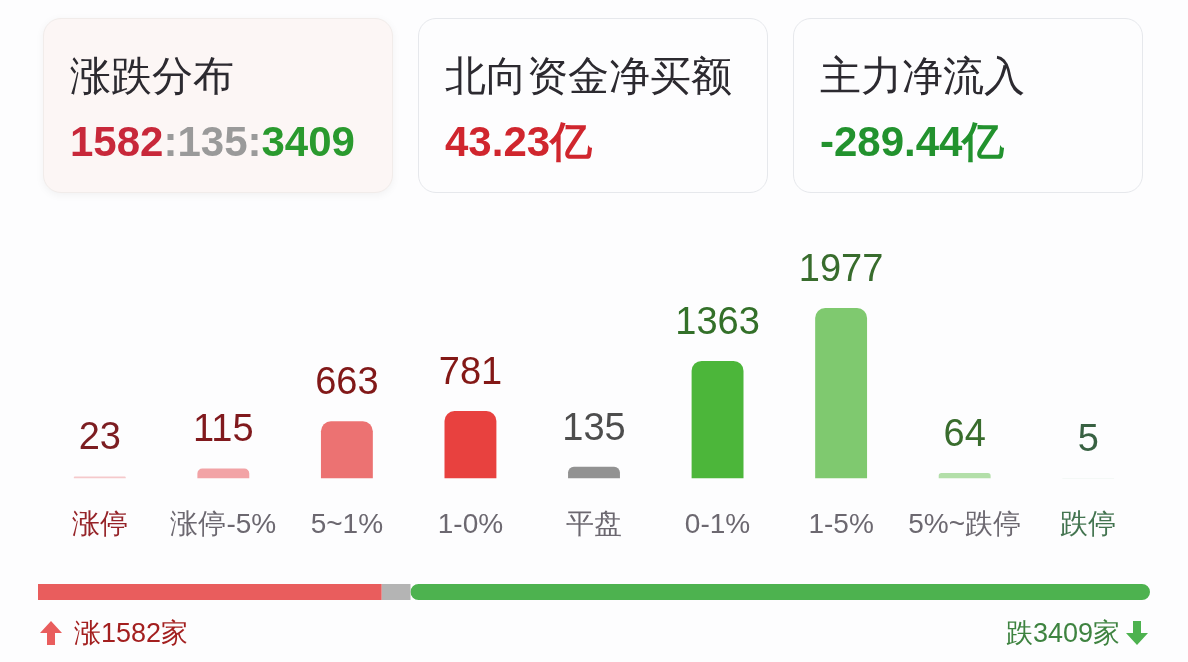 Image resolution: width=1188 pixels, height=662 pixels. Describe the element at coordinates (99, 436) in the screenshot. I see `data-label: 23` at that location.